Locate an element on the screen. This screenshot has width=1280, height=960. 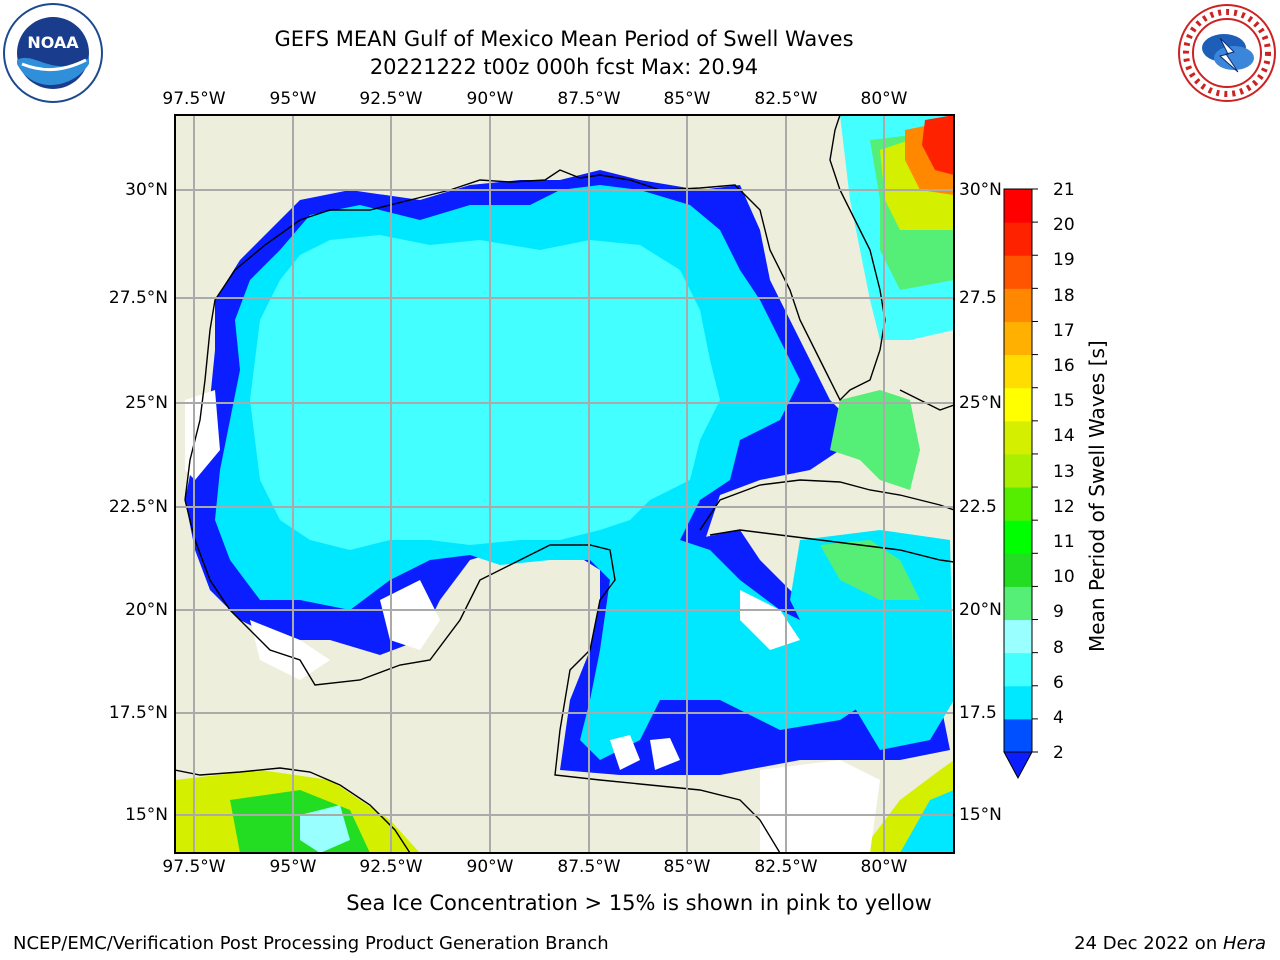
x-tick-bottom: 82.5°W is located at coordinates (786, 867).